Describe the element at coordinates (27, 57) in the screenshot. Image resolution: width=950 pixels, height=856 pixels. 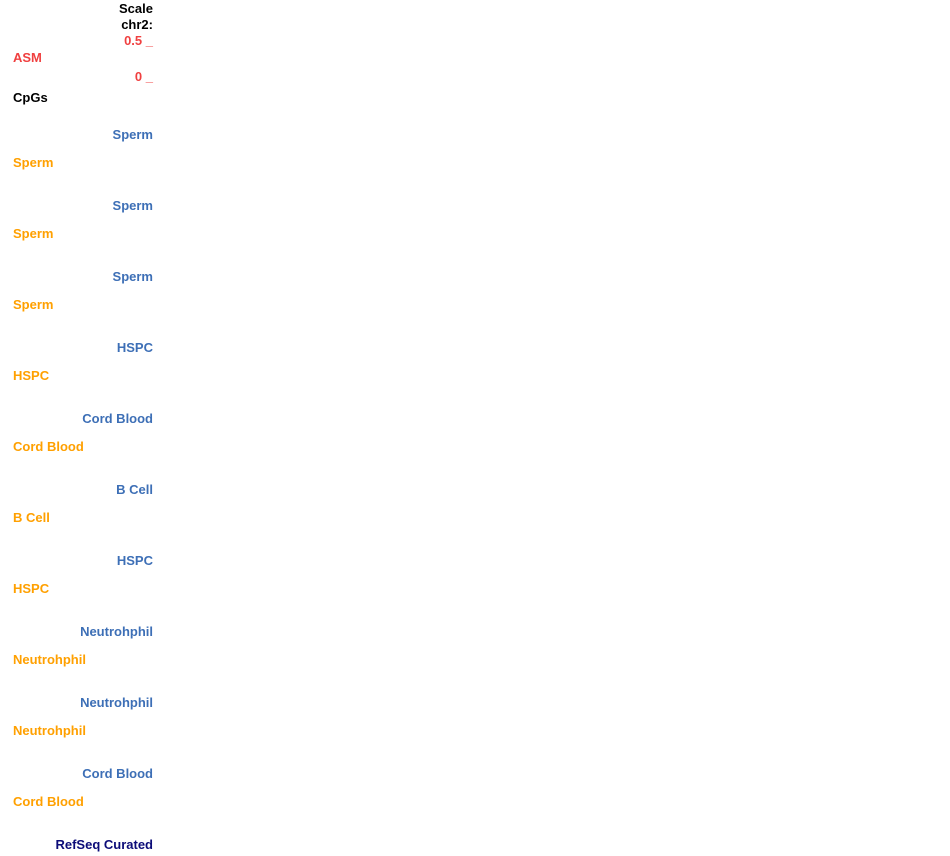
I see `track-short-label-asm: ASM` at that location.